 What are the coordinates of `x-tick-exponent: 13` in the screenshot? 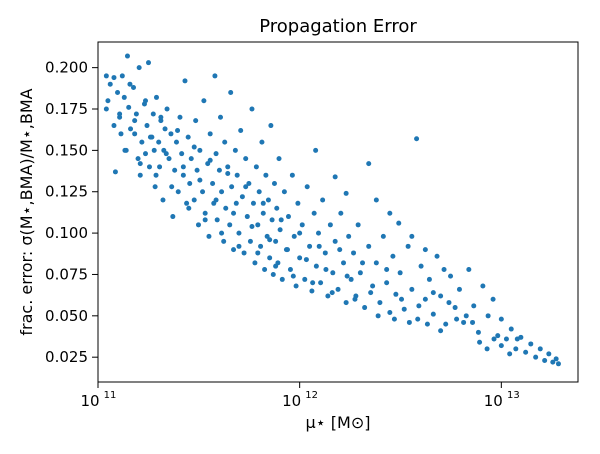 It's located at (513, 395).